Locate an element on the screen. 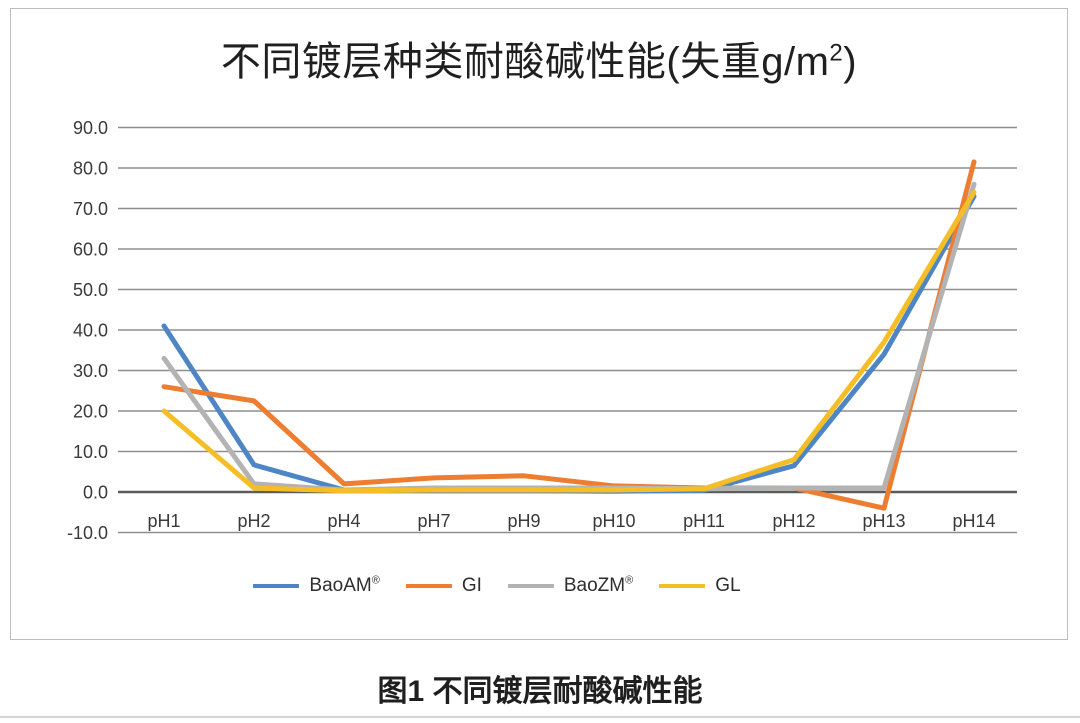  x-tick-label: pH9 is located at coordinates (523, 521).